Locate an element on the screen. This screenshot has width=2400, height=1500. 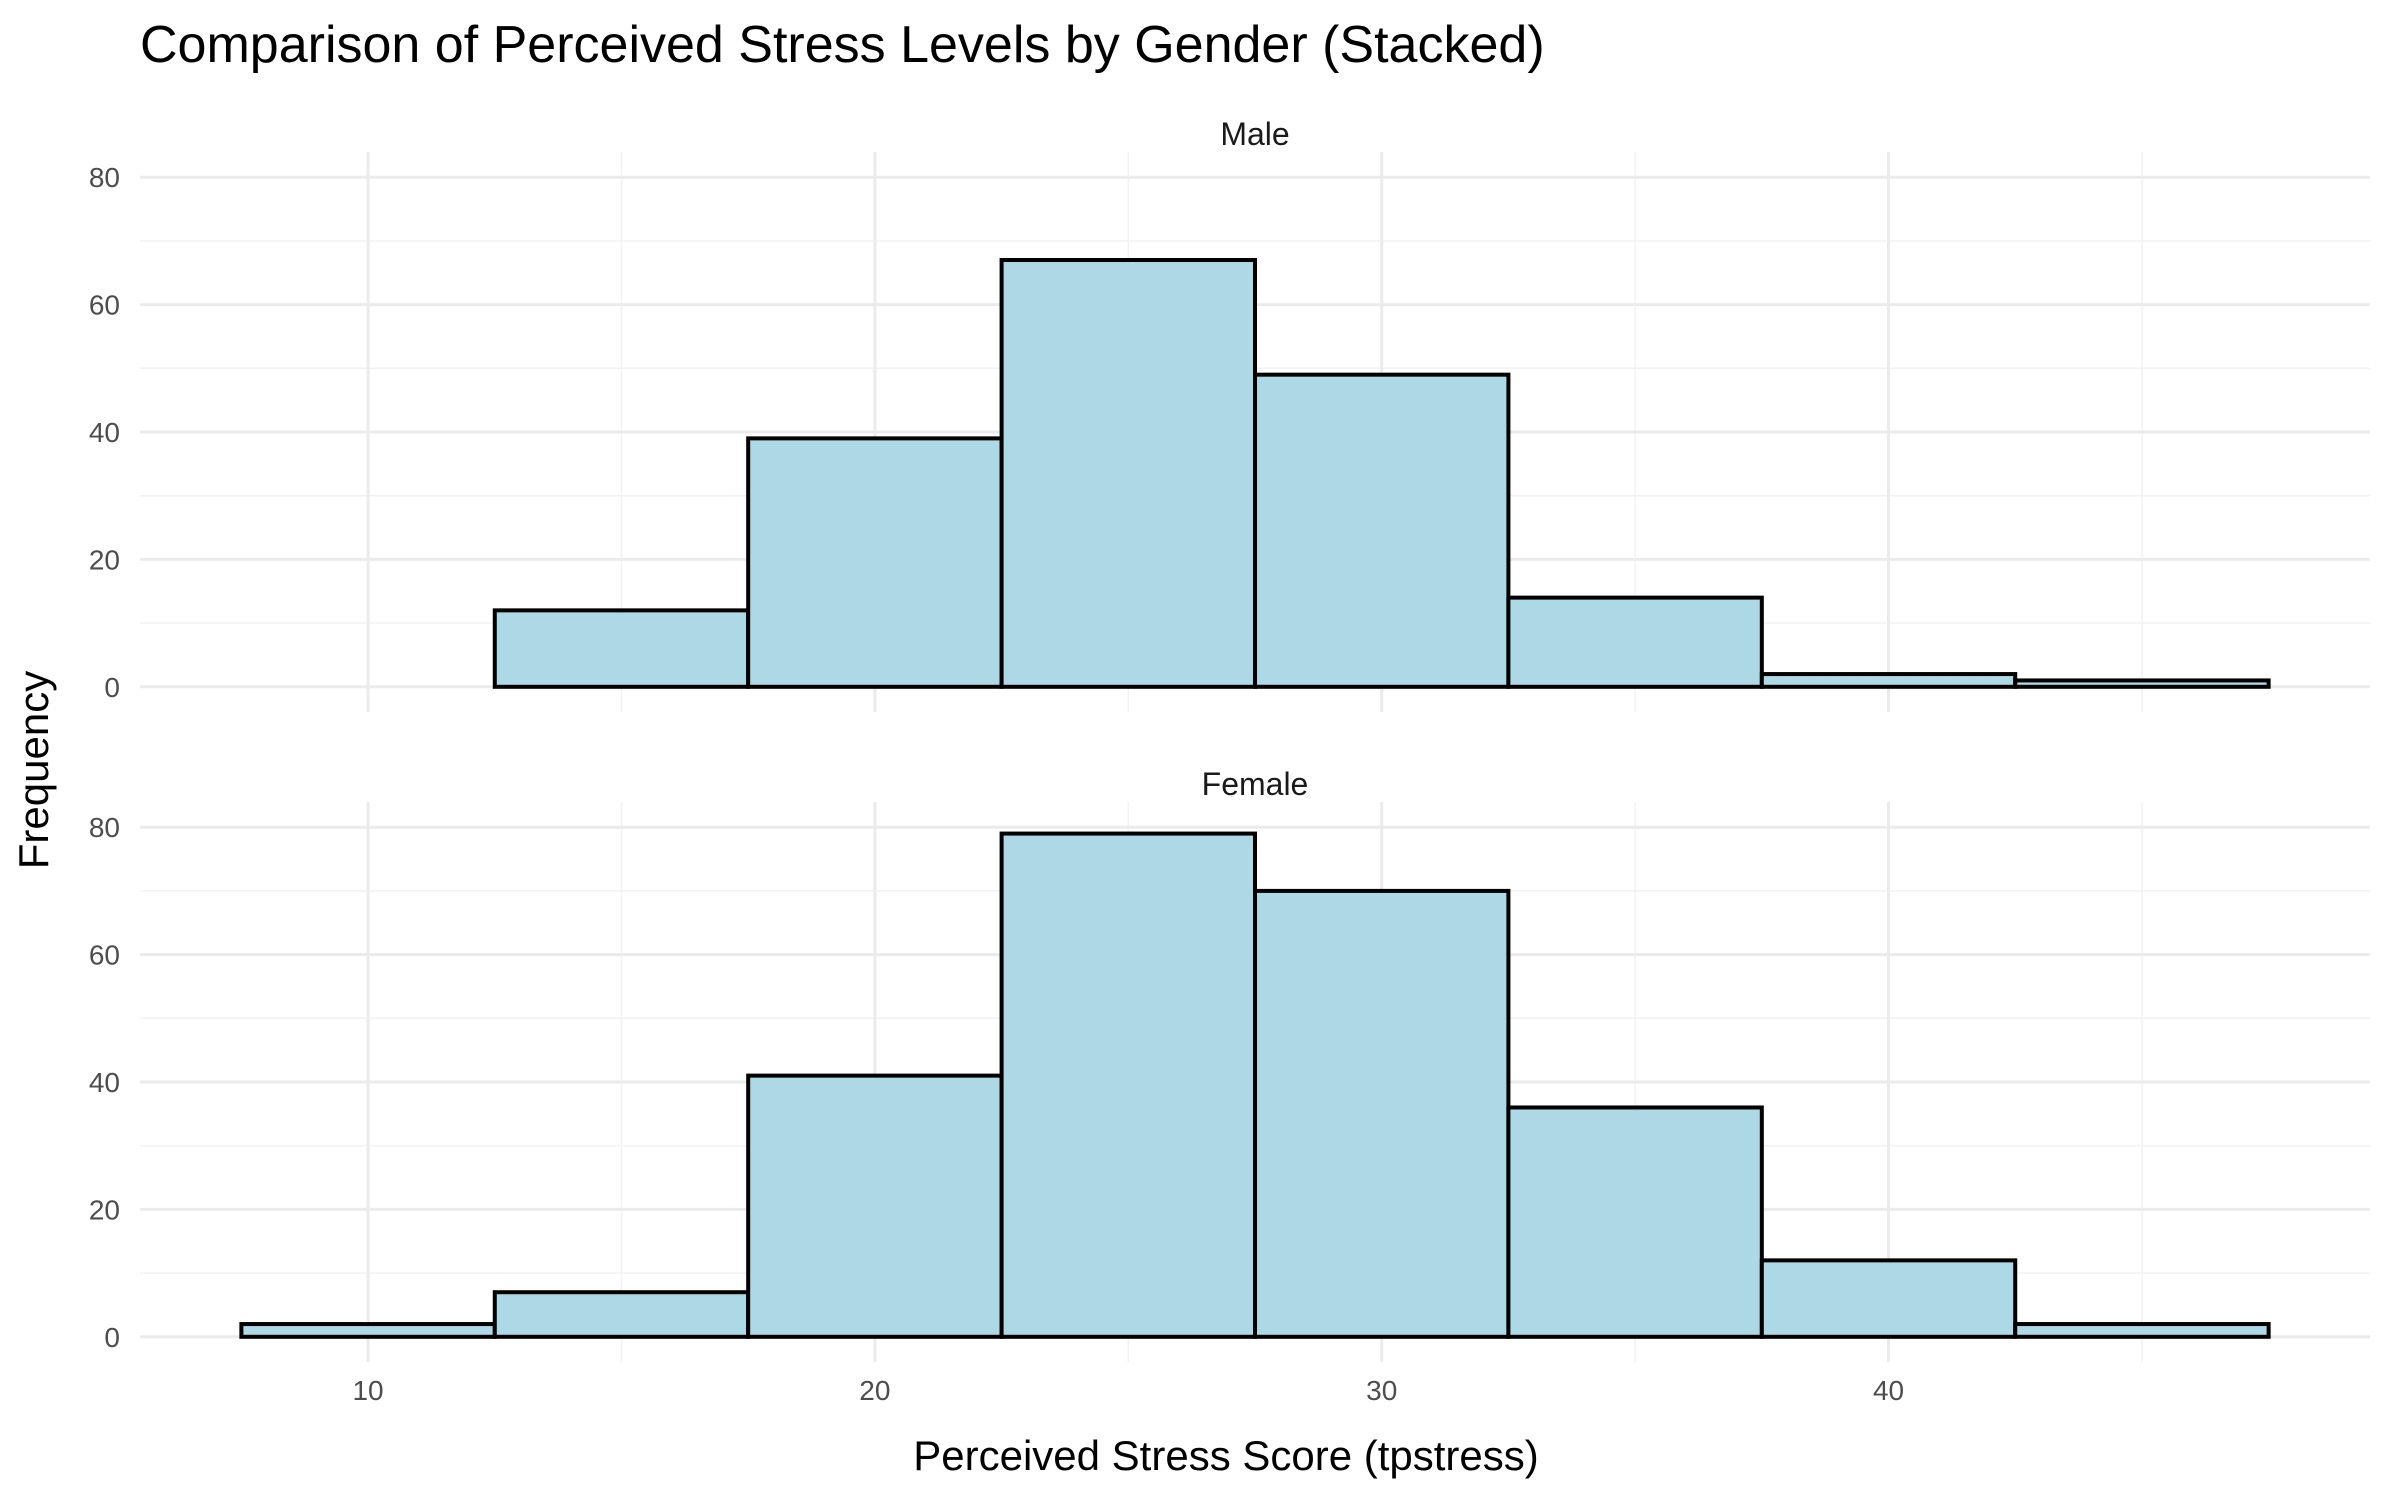
x-tick-label: 10 is located at coordinates (367, 1390).